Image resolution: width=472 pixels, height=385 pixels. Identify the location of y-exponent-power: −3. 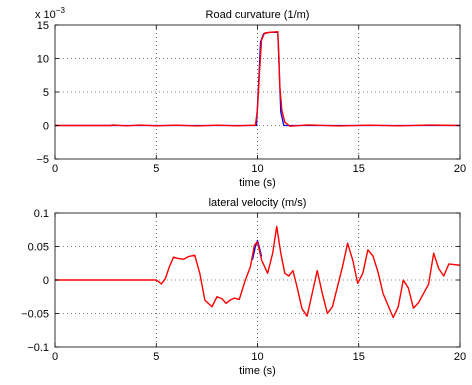
(61, 10).